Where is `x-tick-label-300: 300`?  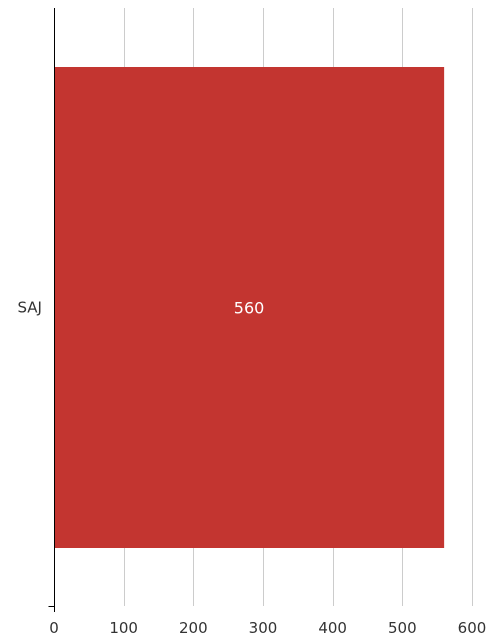
x-tick-label-300: 300 is located at coordinates (263, 628).